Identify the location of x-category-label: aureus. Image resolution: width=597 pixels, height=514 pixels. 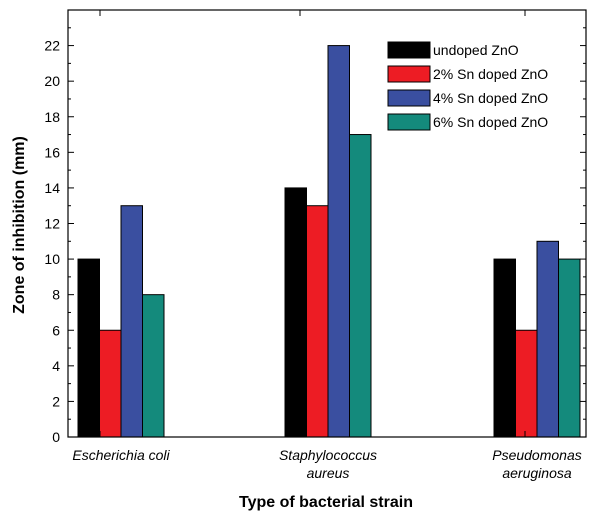
(328, 473).